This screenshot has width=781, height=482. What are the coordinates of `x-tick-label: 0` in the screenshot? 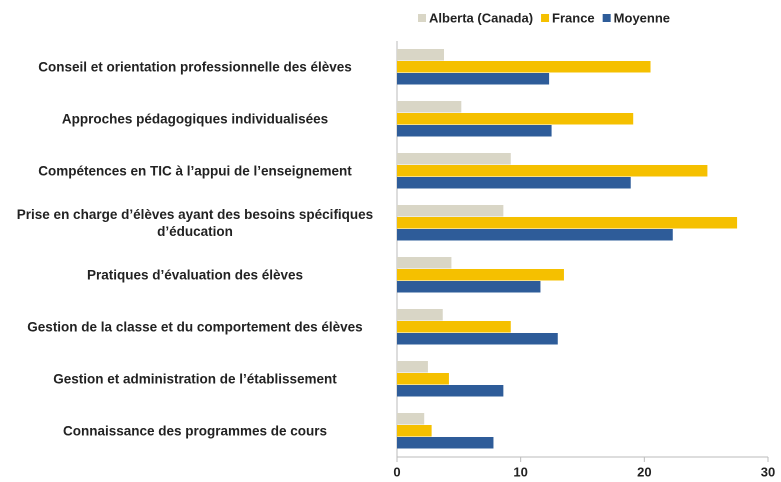 It's located at (396, 471).